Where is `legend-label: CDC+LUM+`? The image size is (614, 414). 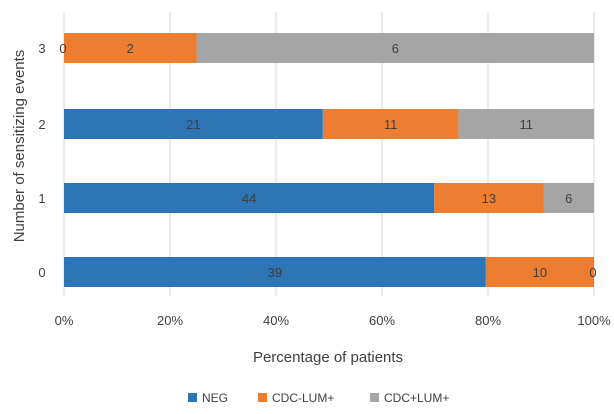
legend-label: CDC+LUM+ is located at coordinates (416, 398).